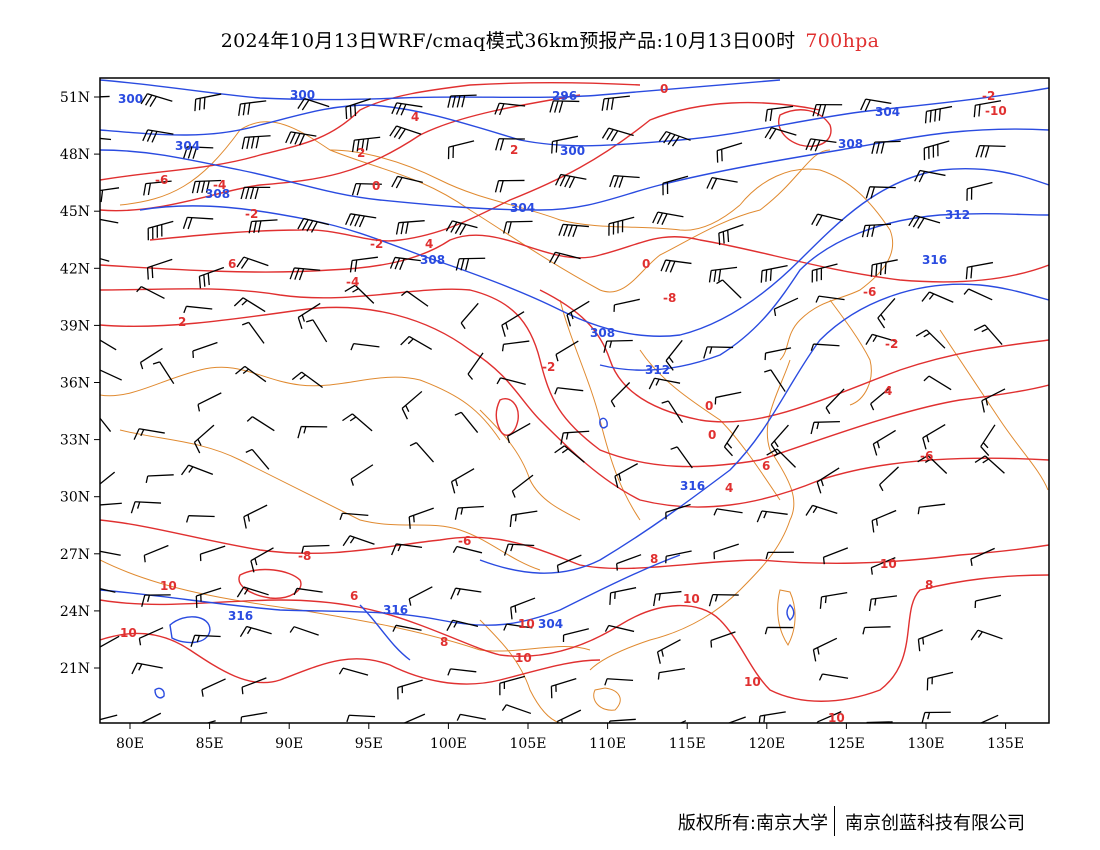 This screenshot has height=850, width=1100. I want to click on latitude-tick-label: 27N, so click(75, 555).